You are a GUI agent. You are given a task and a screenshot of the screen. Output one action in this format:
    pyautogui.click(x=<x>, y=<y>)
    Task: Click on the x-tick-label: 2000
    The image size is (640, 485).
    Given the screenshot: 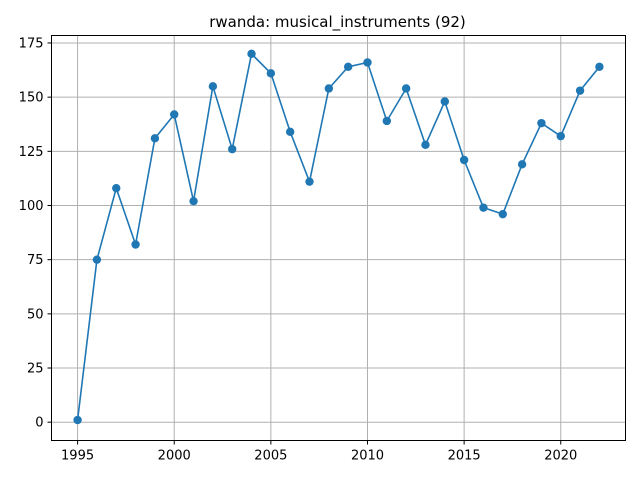 What is the action you would take?
    pyautogui.click(x=174, y=456)
    